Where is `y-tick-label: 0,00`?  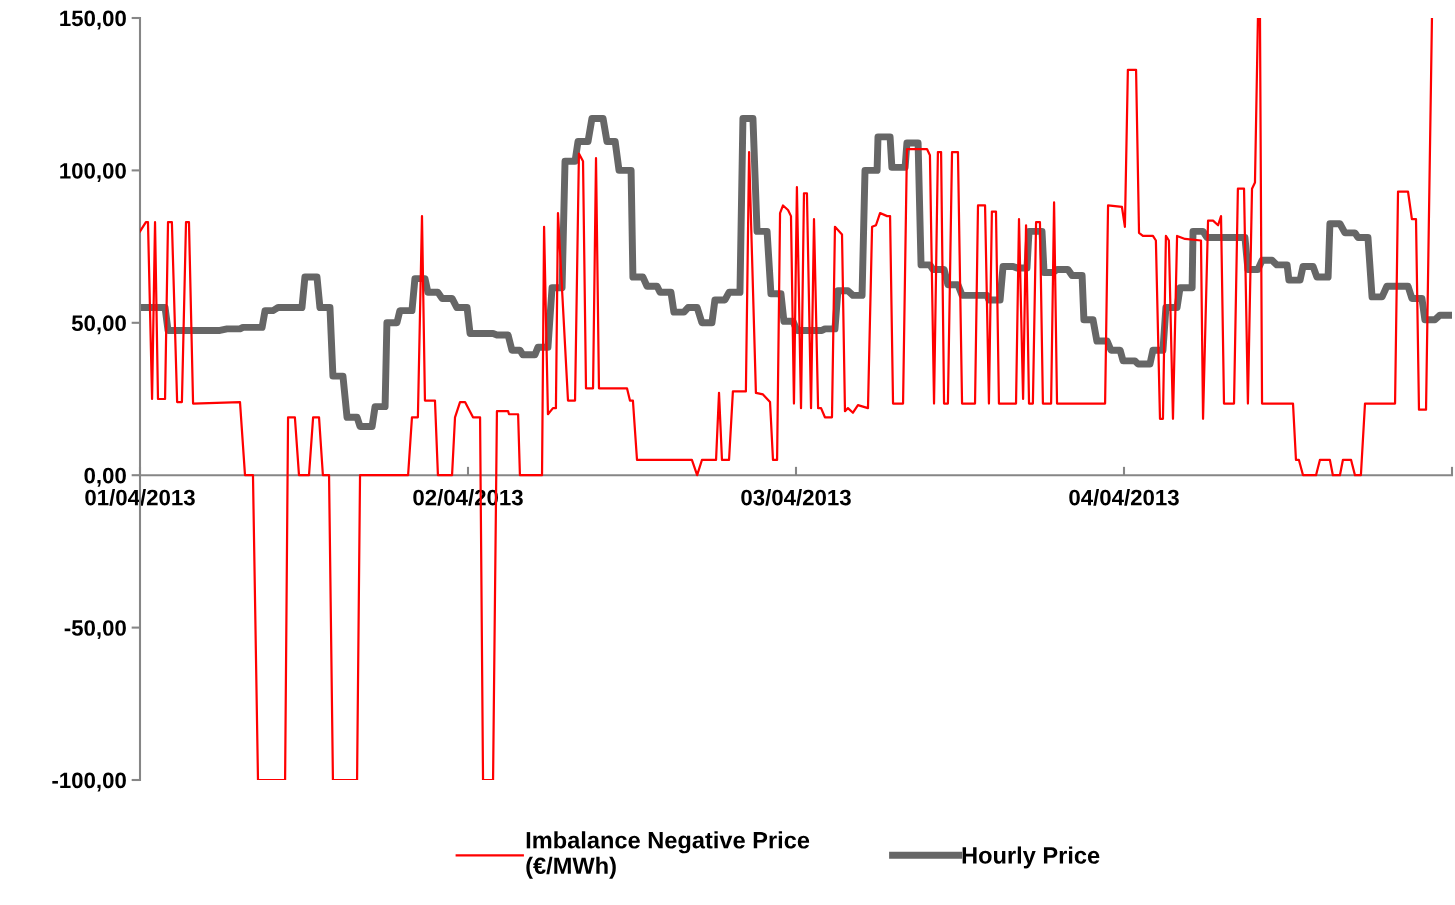 y-tick-label: 0,00 is located at coordinates (105, 477).